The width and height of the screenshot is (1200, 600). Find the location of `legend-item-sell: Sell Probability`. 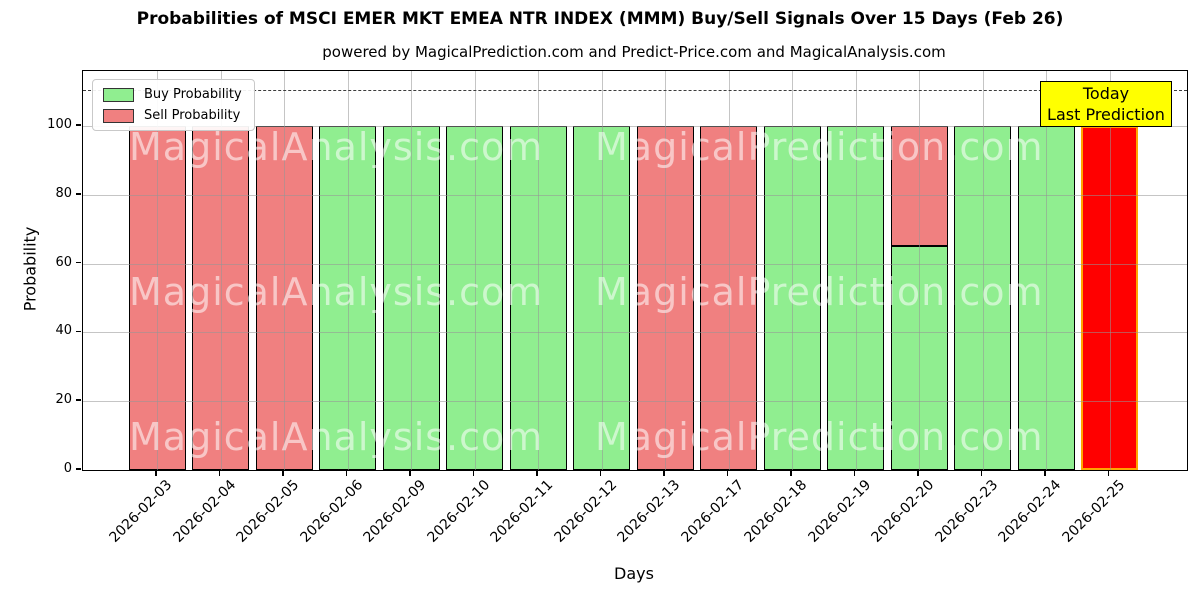

legend-item-sell: Sell Probability is located at coordinates (172, 115).